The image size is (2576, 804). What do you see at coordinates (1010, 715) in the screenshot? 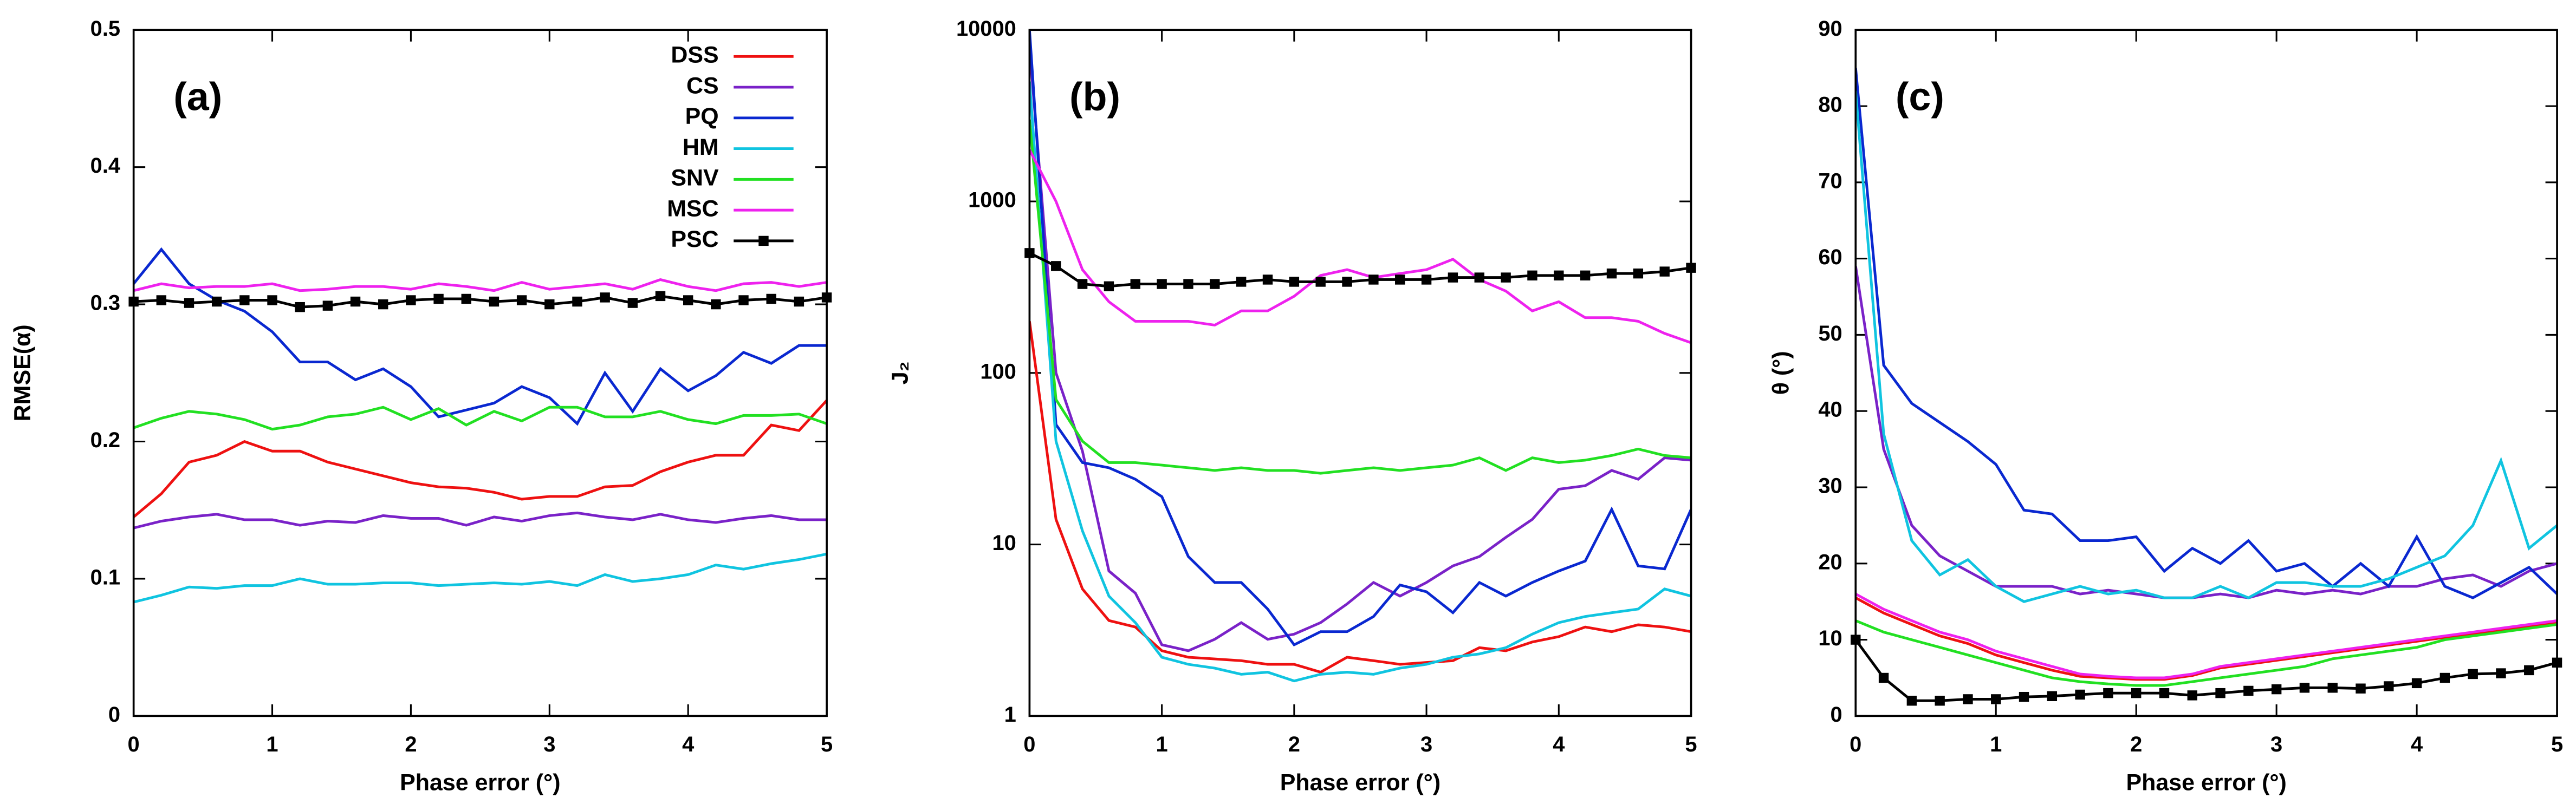
I see `y-tick-label: 1` at bounding box center [1010, 715].